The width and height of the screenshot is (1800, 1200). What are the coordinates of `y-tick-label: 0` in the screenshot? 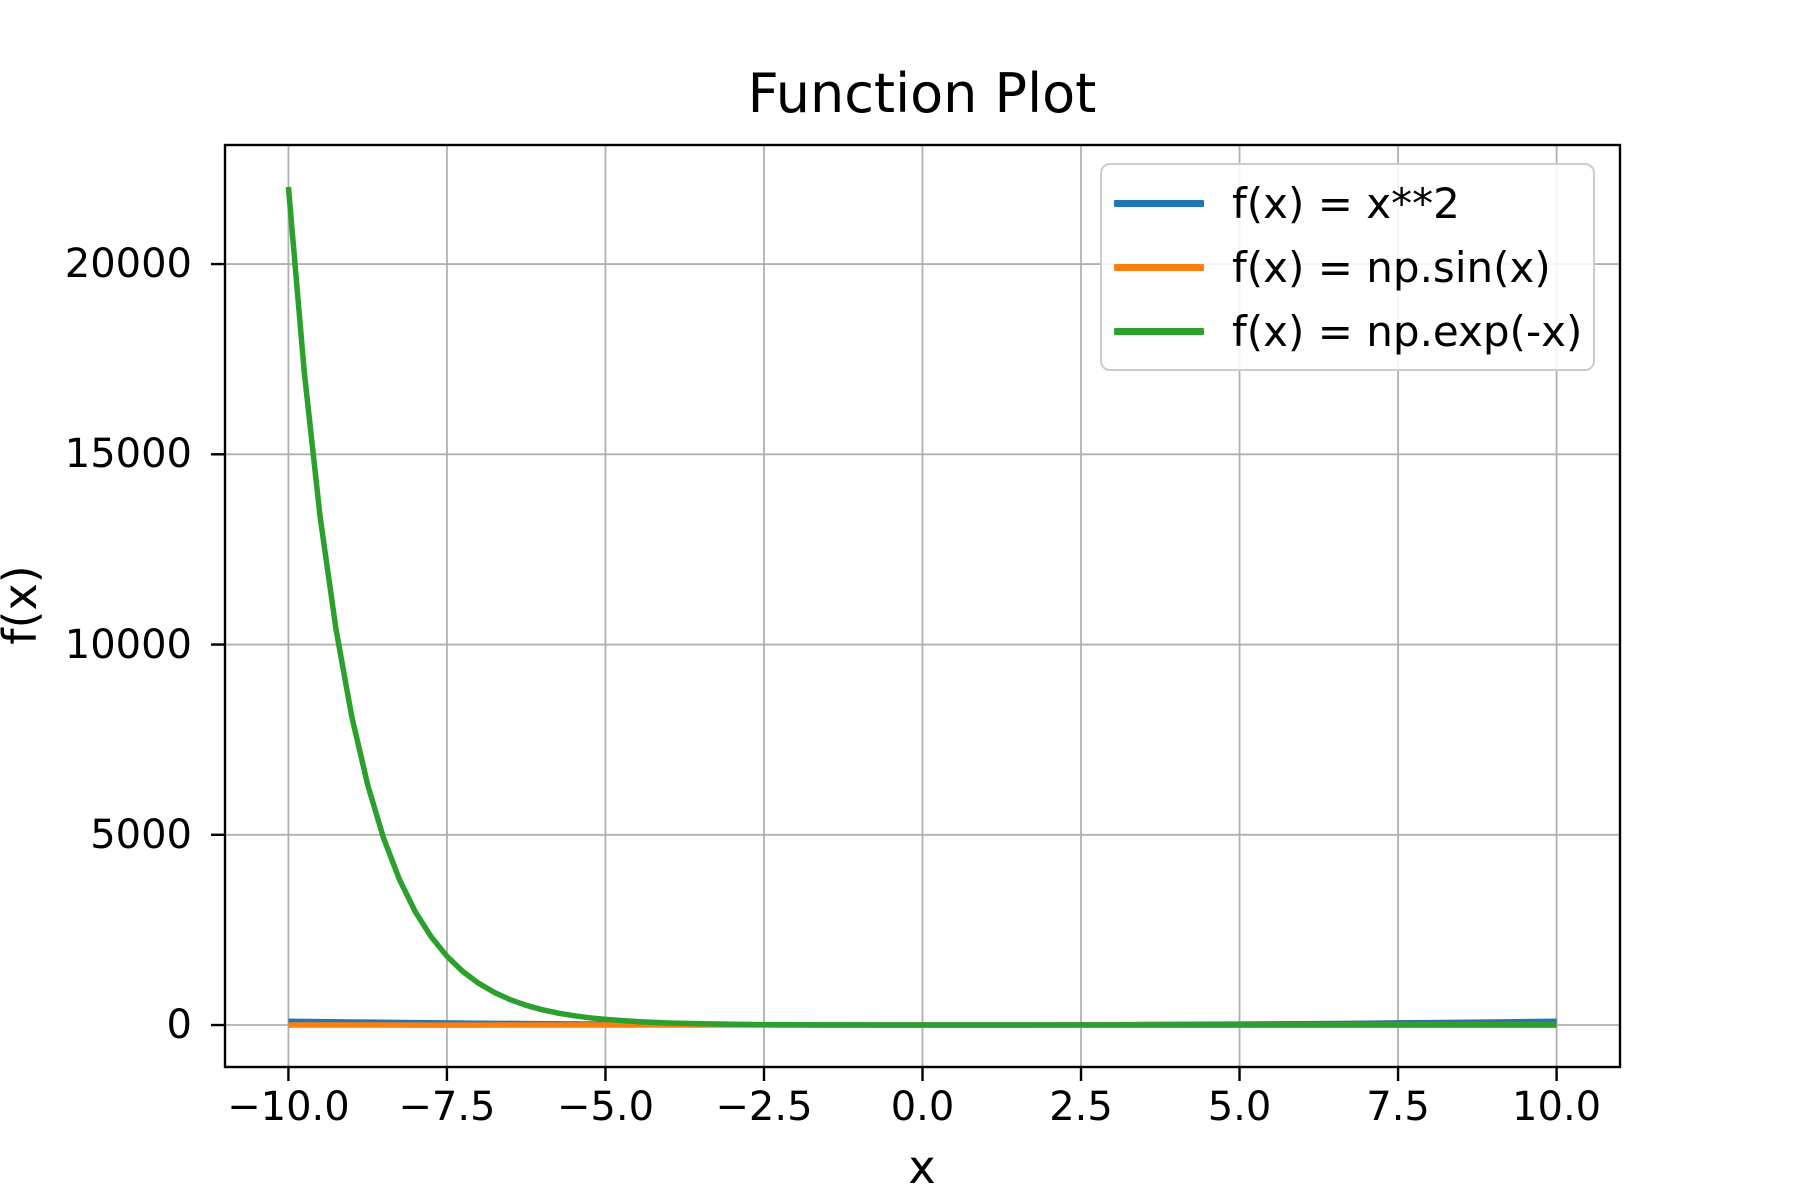 It's located at (179, 1025).